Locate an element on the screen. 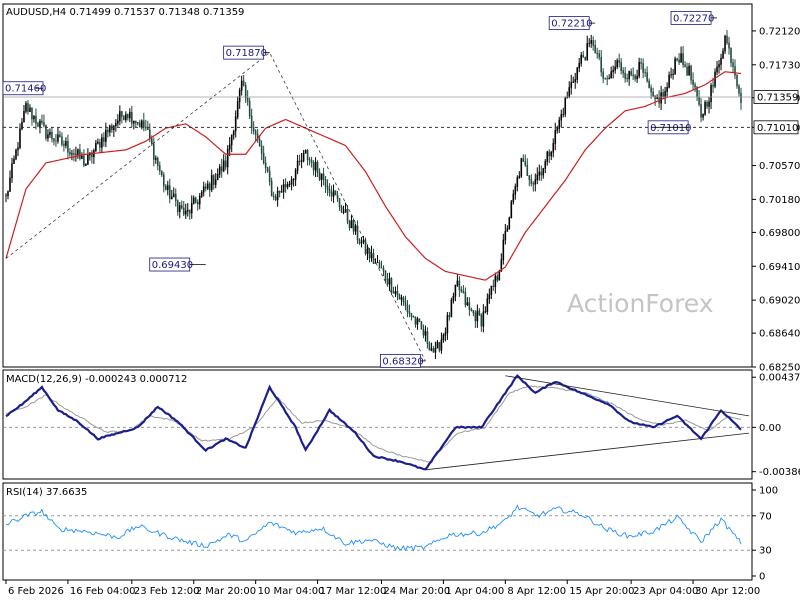  annotation-label: 0.72270 is located at coordinates (693, 18).